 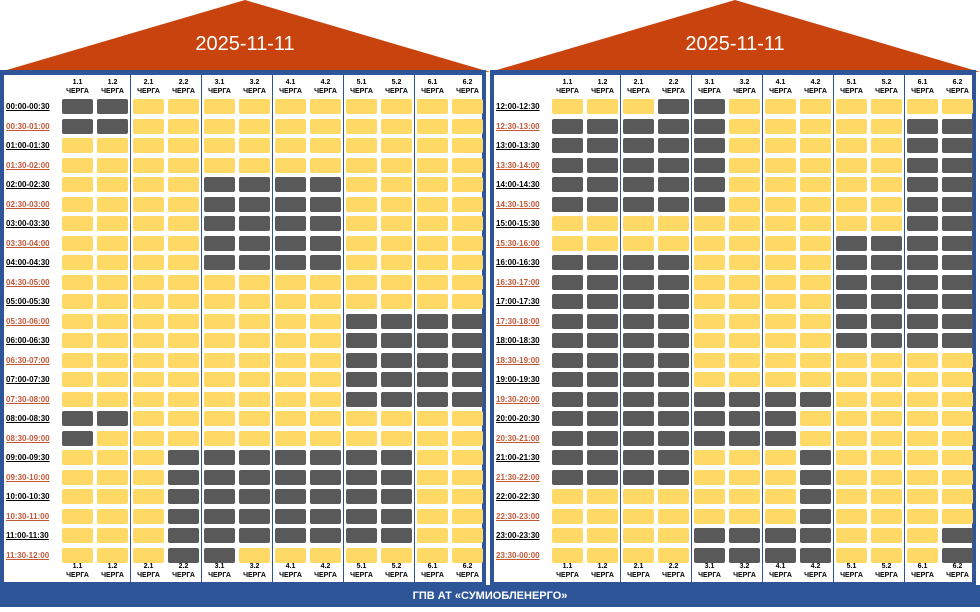 What do you see at coordinates (886, 82) in the screenshot?
I see `queue-number: 5.2` at bounding box center [886, 82].